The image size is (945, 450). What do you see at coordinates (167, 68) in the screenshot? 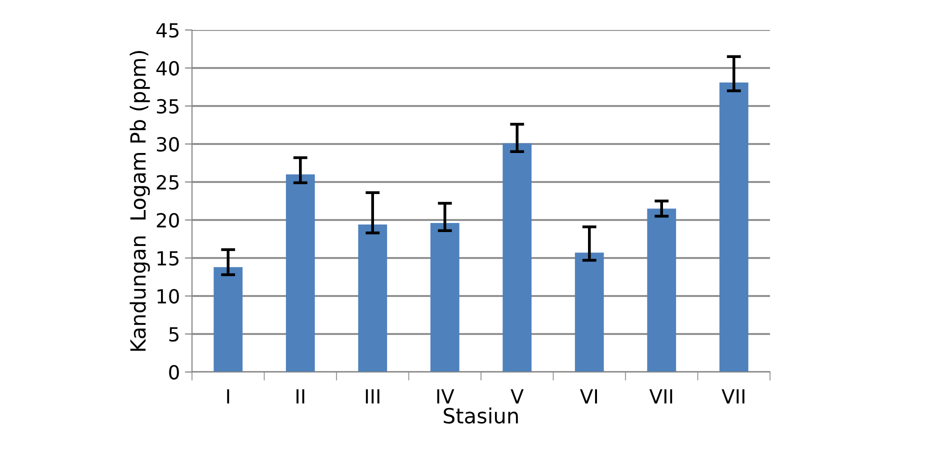
I see `y-tick-label: 40` at bounding box center [167, 68].